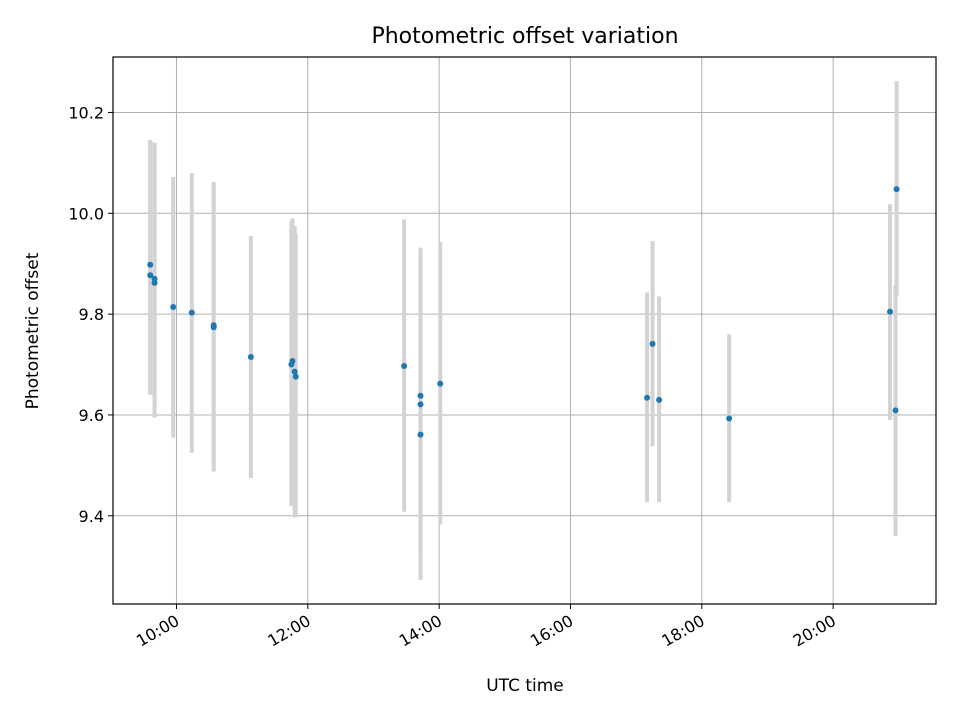  I want to click on x-tick-label: 18:00, so click(682, 631).